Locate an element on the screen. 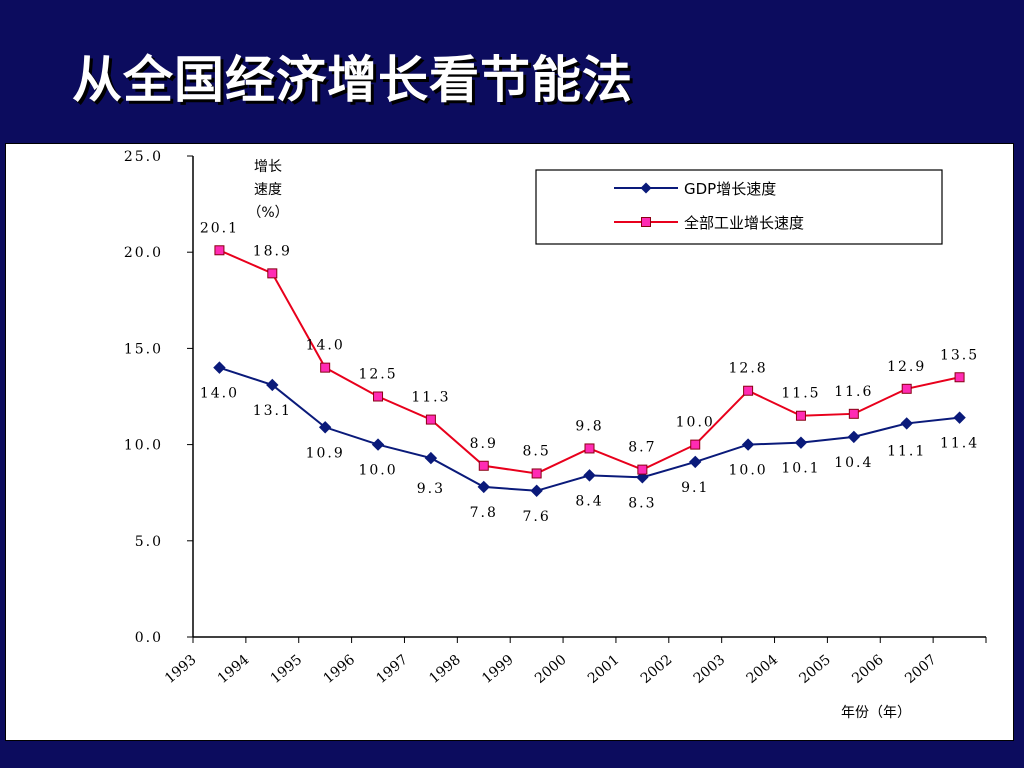 The width and height of the screenshot is (1024, 768). x-tick-label: 1999 is located at coordinates (498, 669).